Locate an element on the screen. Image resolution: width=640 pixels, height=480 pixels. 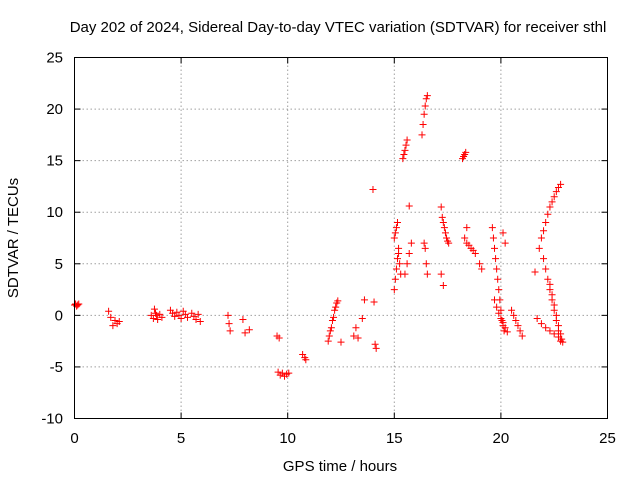
y-tick-labels: -10 -5 0 5 10 15 20 25 is located at coordinates (52, 239).